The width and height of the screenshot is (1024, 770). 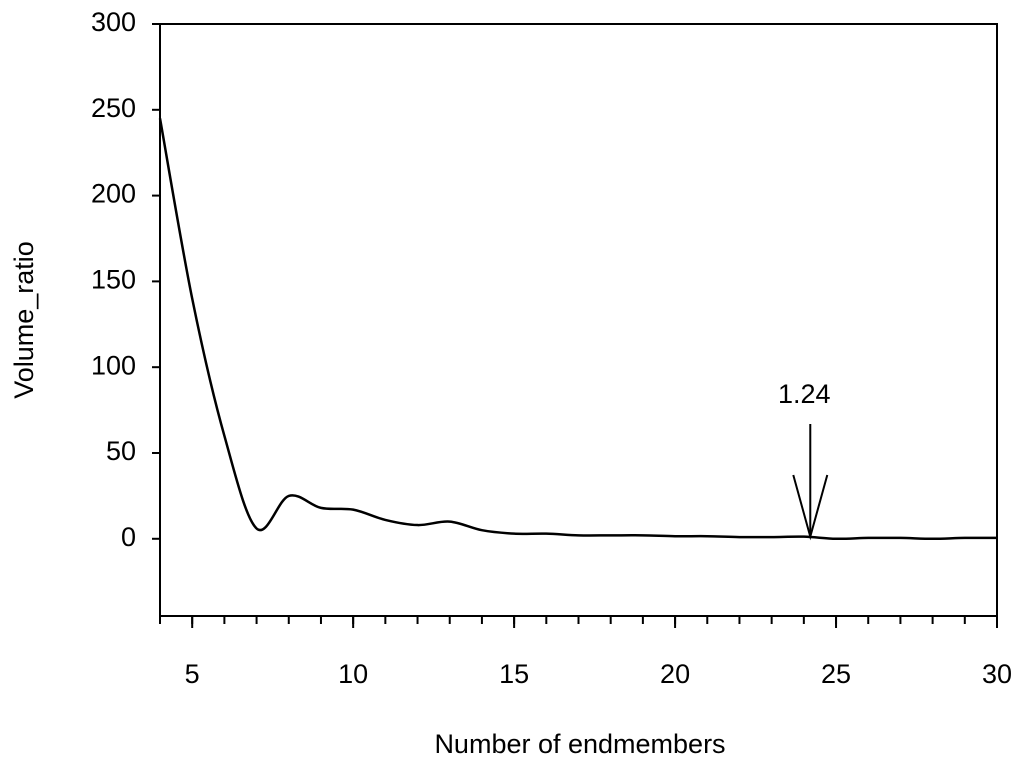 I want to click on y-tick-label: 100, so click(x=113, y=365).